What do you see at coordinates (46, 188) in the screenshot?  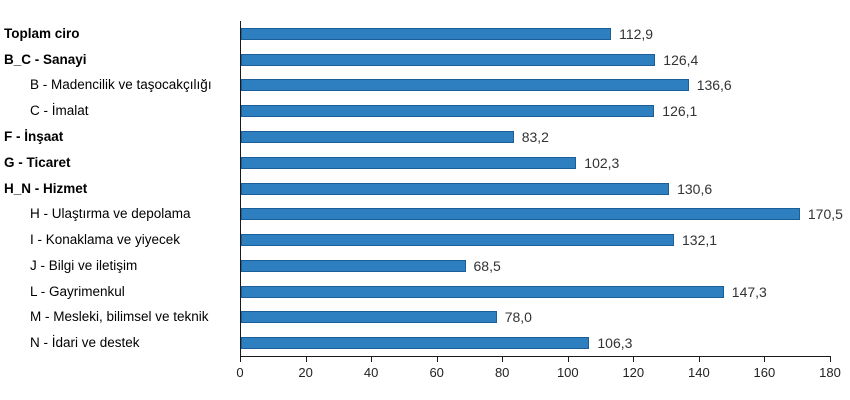 I see `category-label: H_N - Hizmet` at bounding box center [46, 188].